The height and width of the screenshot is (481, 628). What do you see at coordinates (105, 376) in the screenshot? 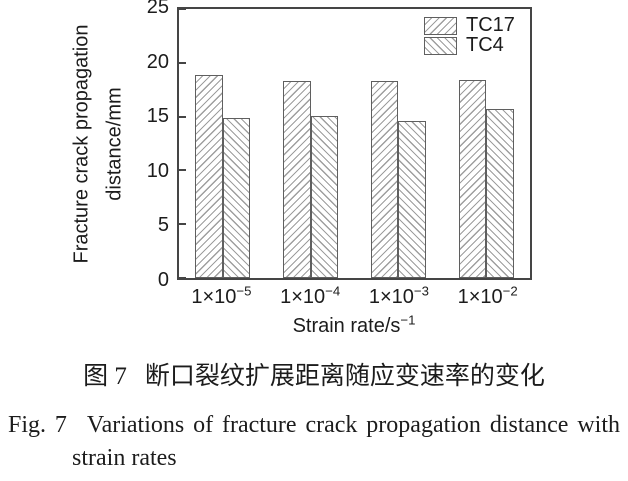
I see `caption-zh-label: 图 7` at bounding box center [105, 376].